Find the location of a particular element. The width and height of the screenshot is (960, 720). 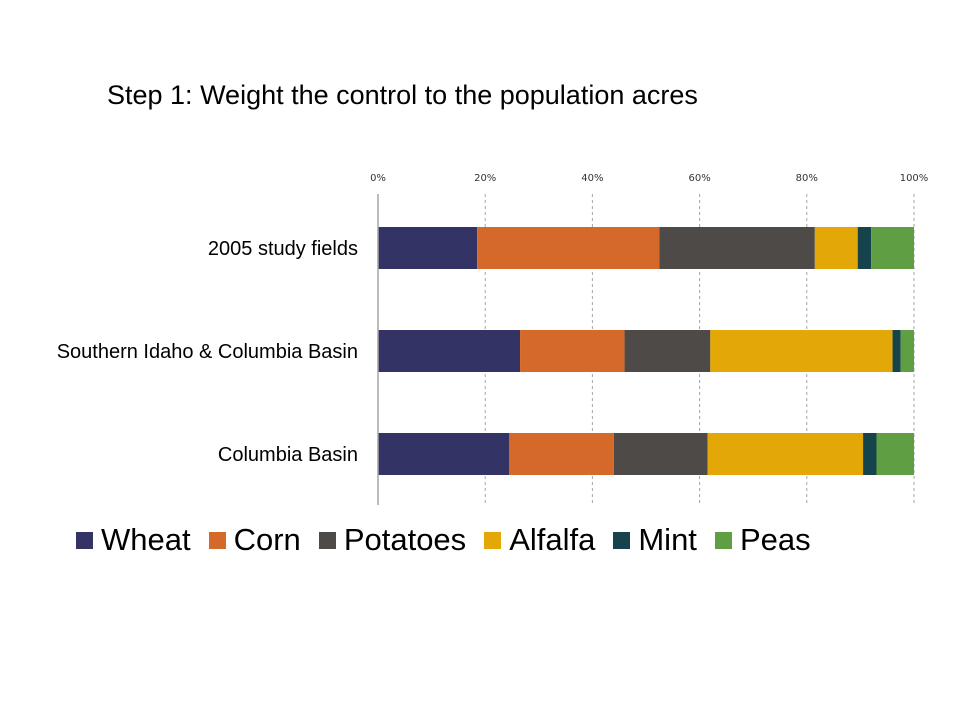

legend-label: Corn is located at coordinates (267, 539).